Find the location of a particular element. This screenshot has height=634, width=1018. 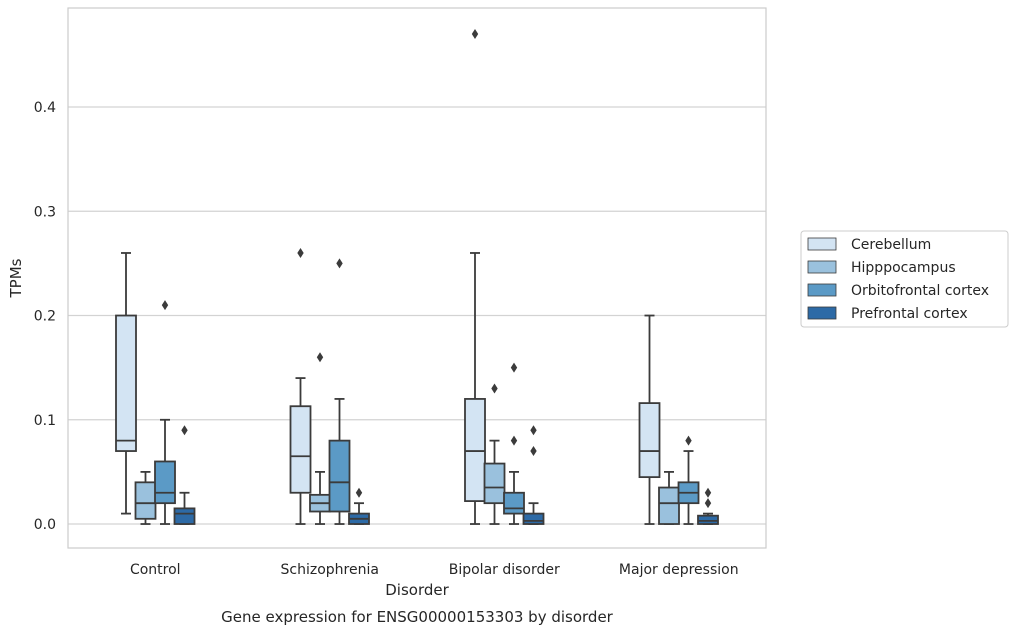

y-tick-labels: 0.0 0.1 0.2 0.3 0.4 is located at coordinates (45, 316).